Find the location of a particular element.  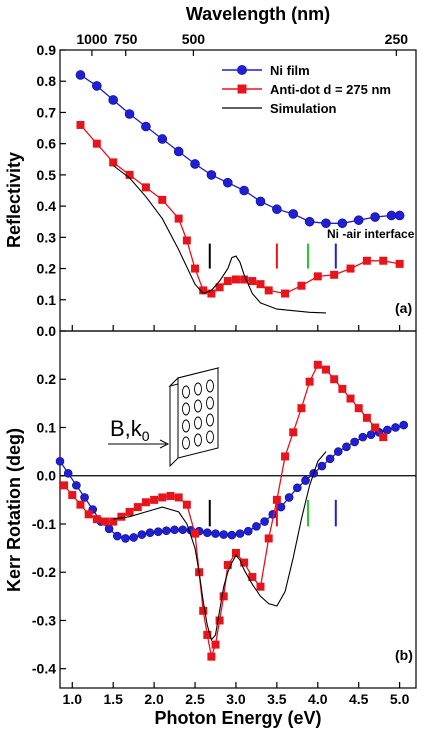

legend-label-ni-film: Ni film is located at coordinates (290, 70).